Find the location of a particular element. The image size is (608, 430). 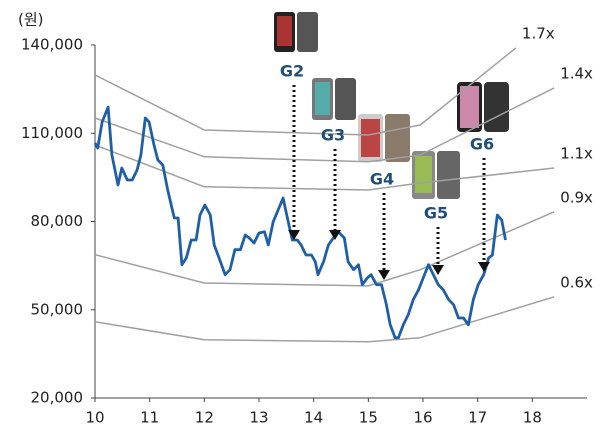

x-tick-label: 14 is located at coordinates (313, 418).